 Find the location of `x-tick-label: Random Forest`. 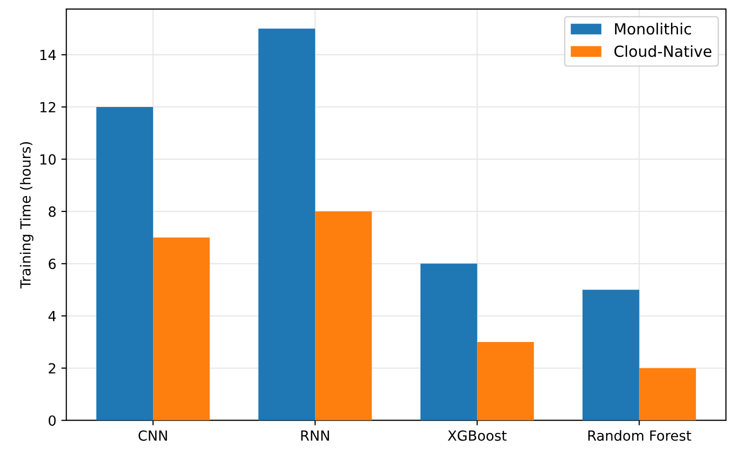

x-tick-label: Random Forest is located at coordinates (640, 435).